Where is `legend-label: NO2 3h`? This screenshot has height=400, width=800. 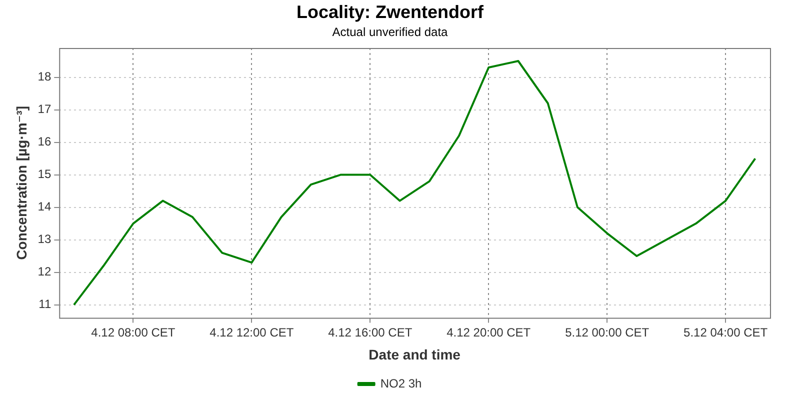
legend-label: NO2 3h is located at coordinates (401, 383).